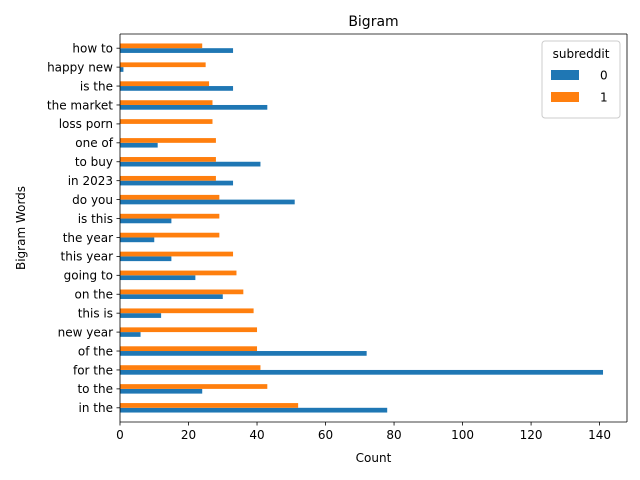 The height and width of the screenshot is (480, 640). I want to click on y-tick-label: happy new, so click(80, 67).